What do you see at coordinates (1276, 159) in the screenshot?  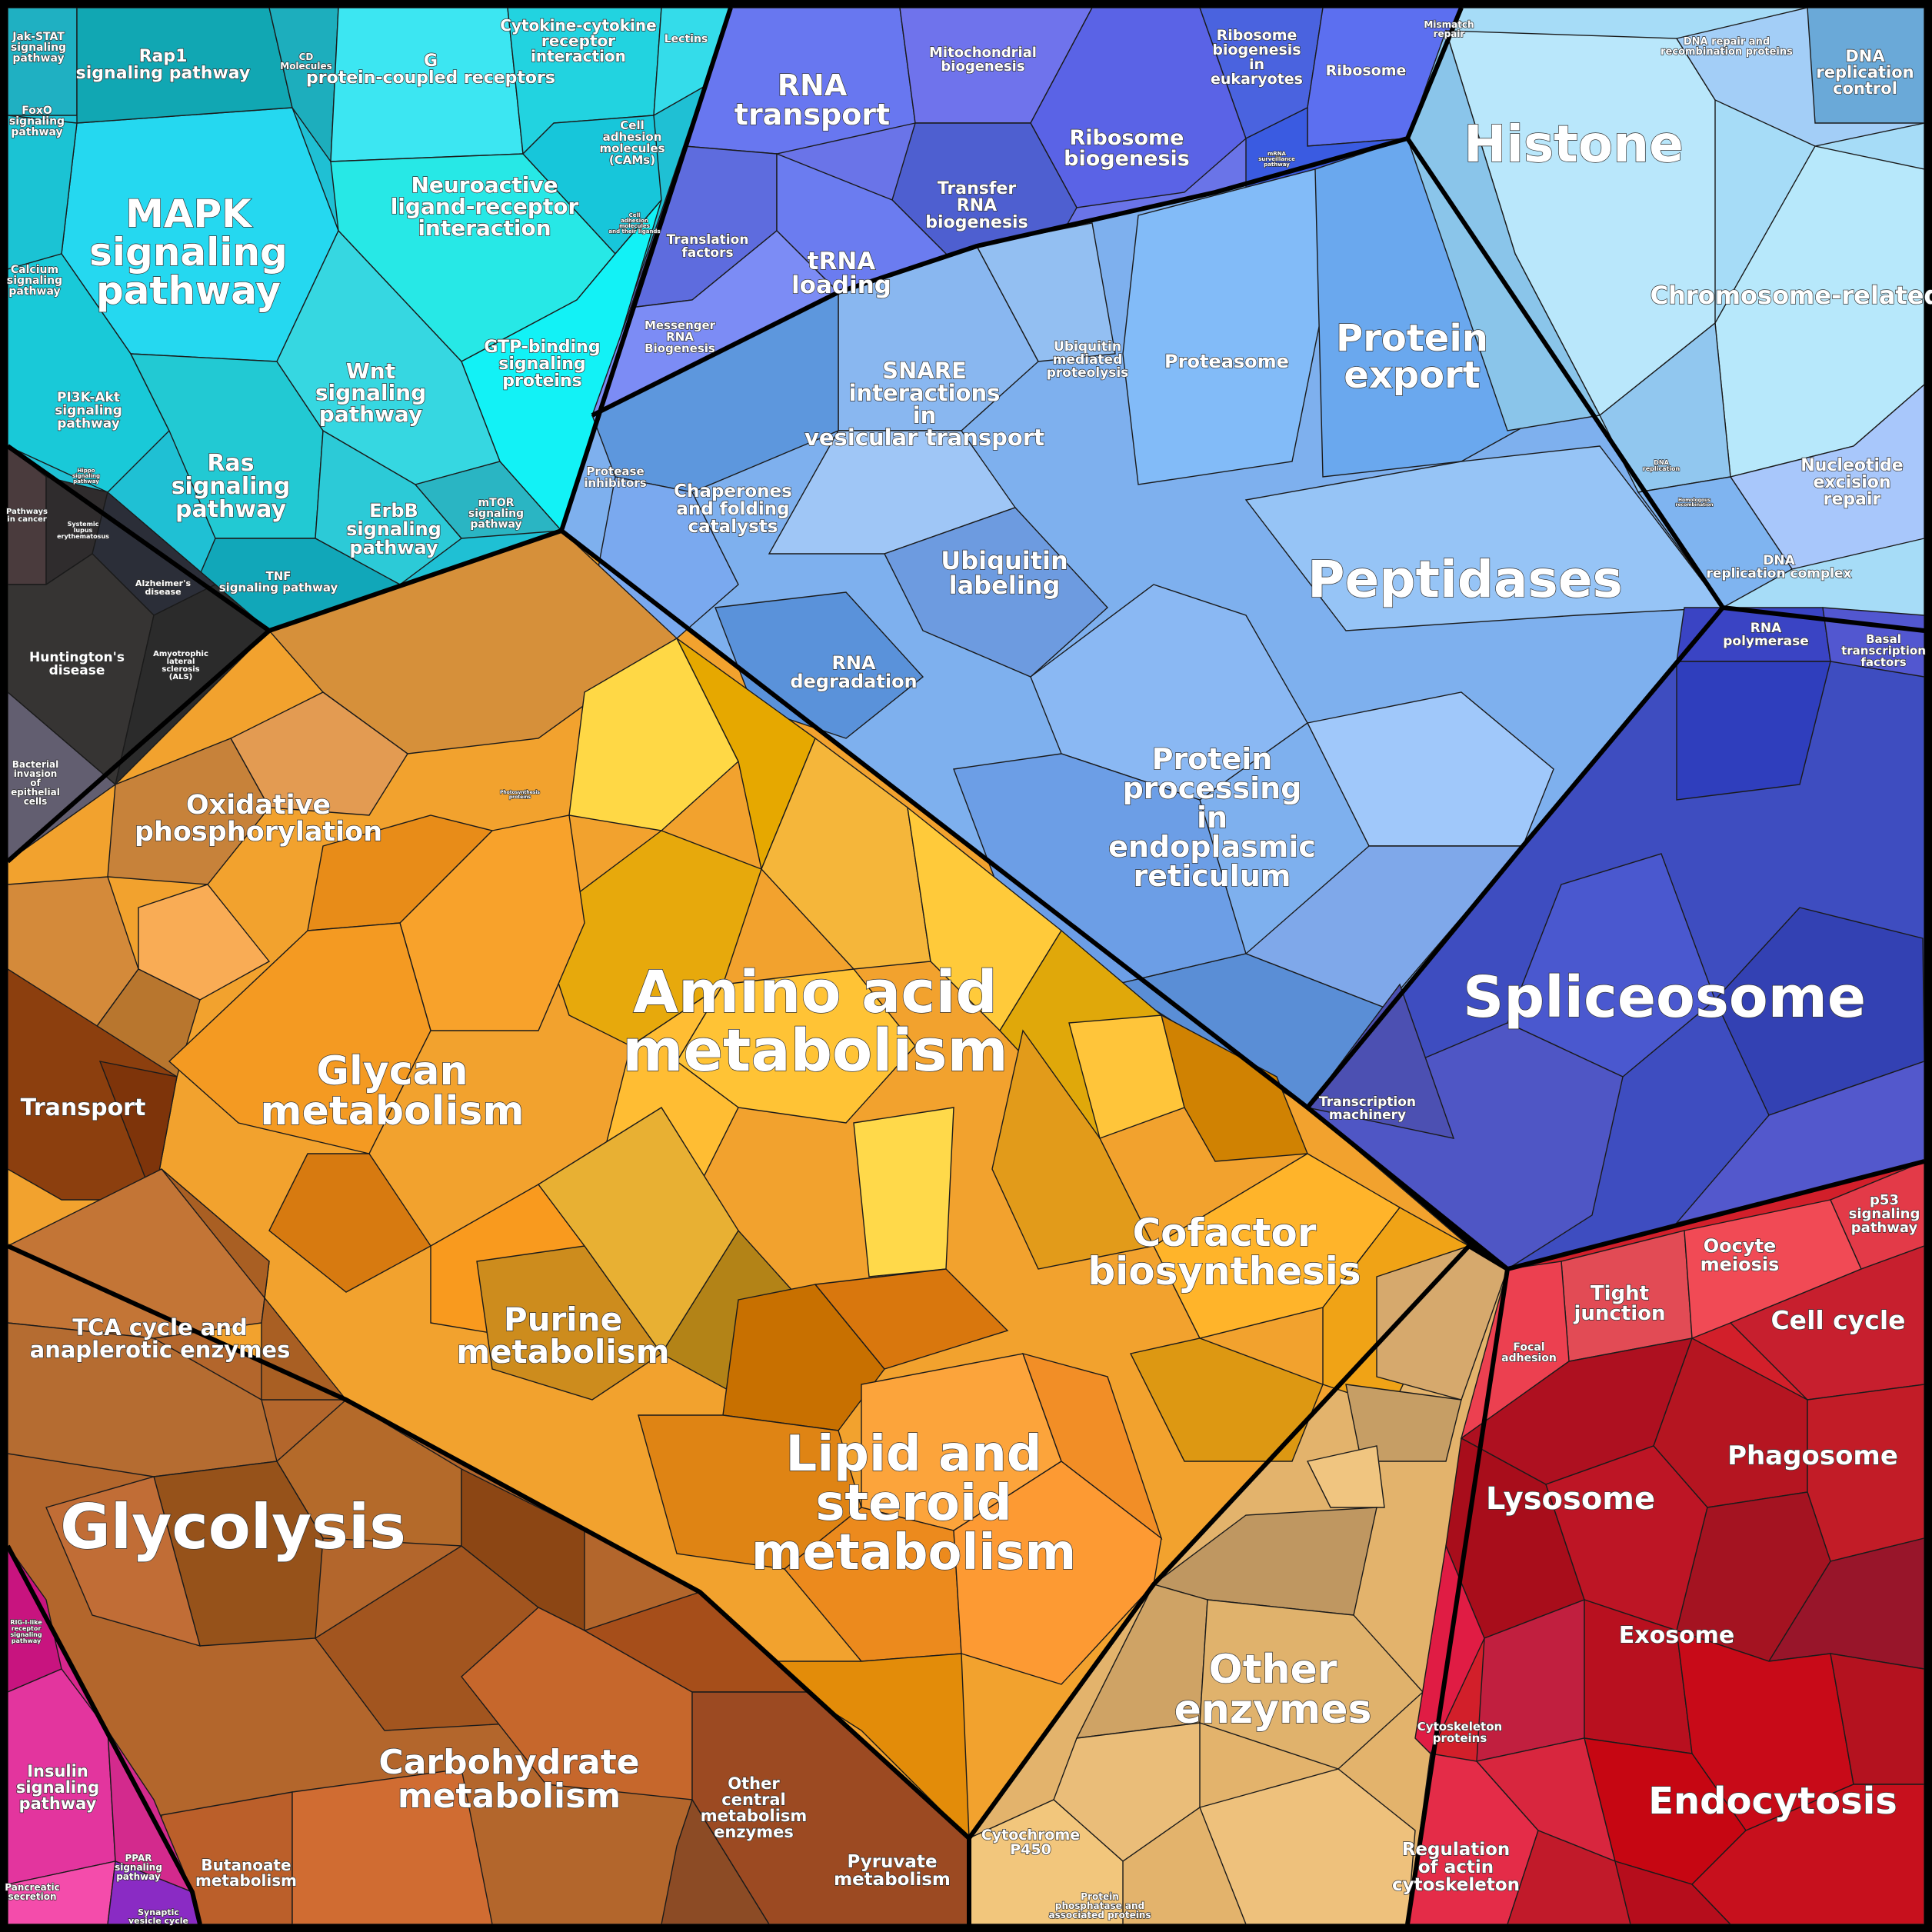 I see `label-mrna-surveillance: mRNA surveillance pathway` at bounding box center [1276, 159].